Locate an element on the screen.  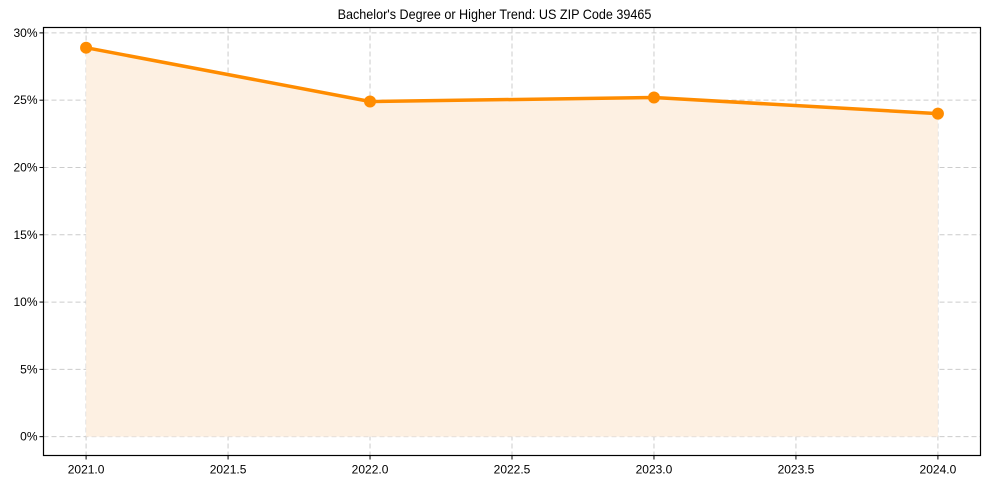
x-tick-label: 2021.5 is located at coordinates (228, 470).